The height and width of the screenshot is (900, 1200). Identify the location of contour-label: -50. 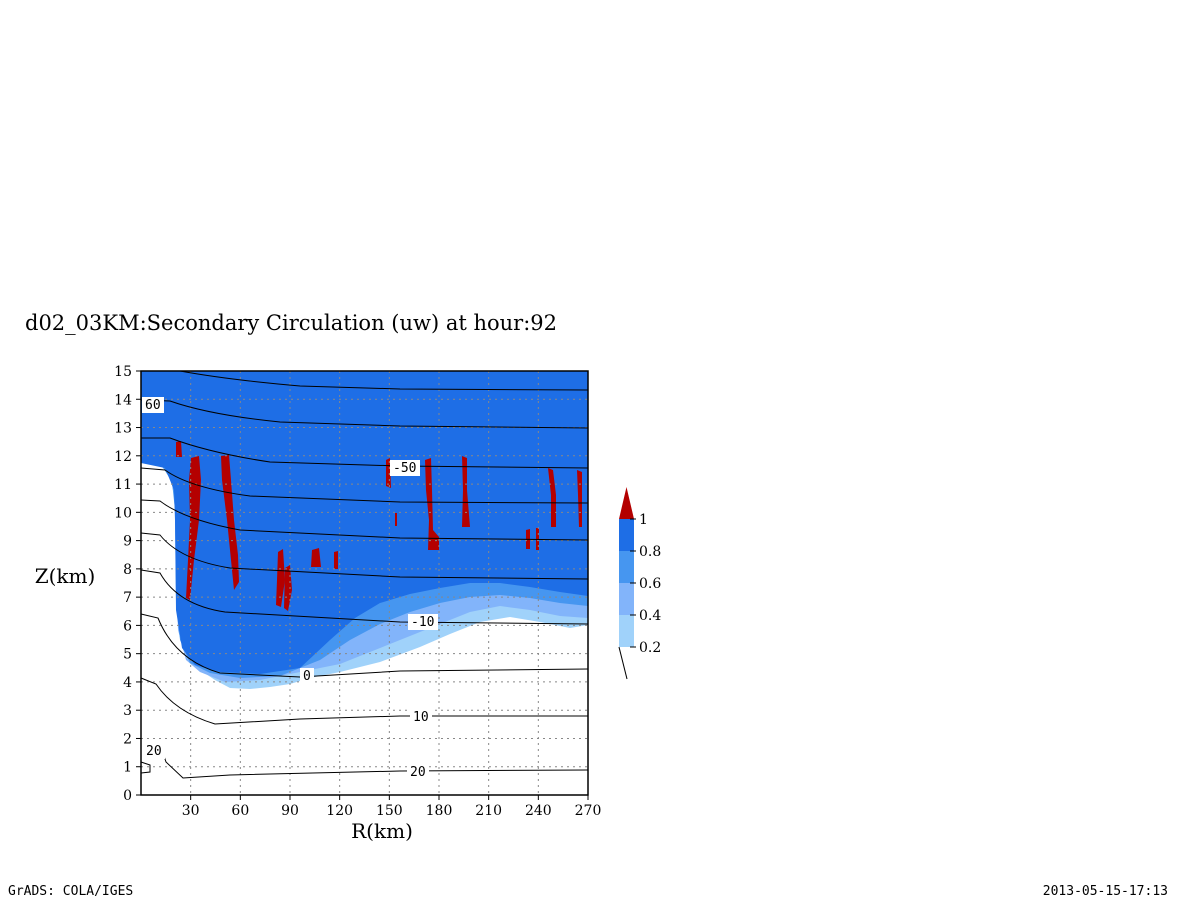
(404, 468).